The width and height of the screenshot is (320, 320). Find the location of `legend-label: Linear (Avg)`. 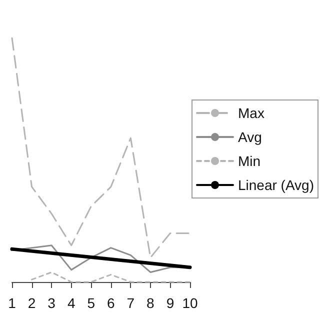

legend-label: Linear (Avg) is located at coordinates (276, 185).